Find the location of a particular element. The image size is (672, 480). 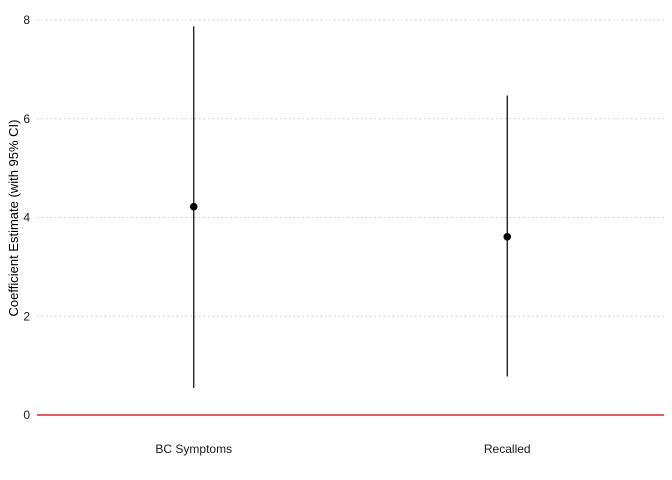

point-estimate-bc-symptoms is located at coordinates (193, 206).